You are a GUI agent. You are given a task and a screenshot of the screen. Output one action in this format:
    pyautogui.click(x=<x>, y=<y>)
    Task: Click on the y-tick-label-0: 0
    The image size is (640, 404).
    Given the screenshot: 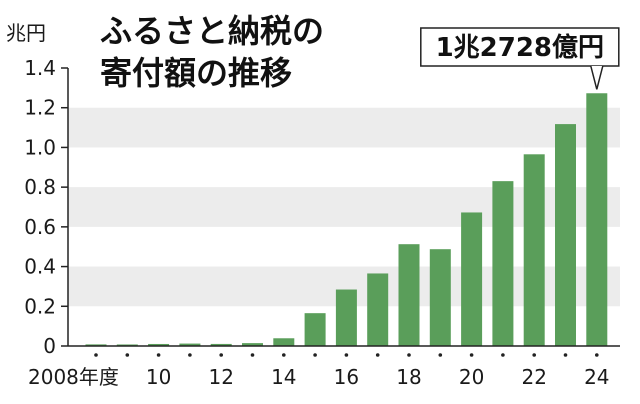 What is the action you would take?
    pyautogui.click(x=49, y=346)
    